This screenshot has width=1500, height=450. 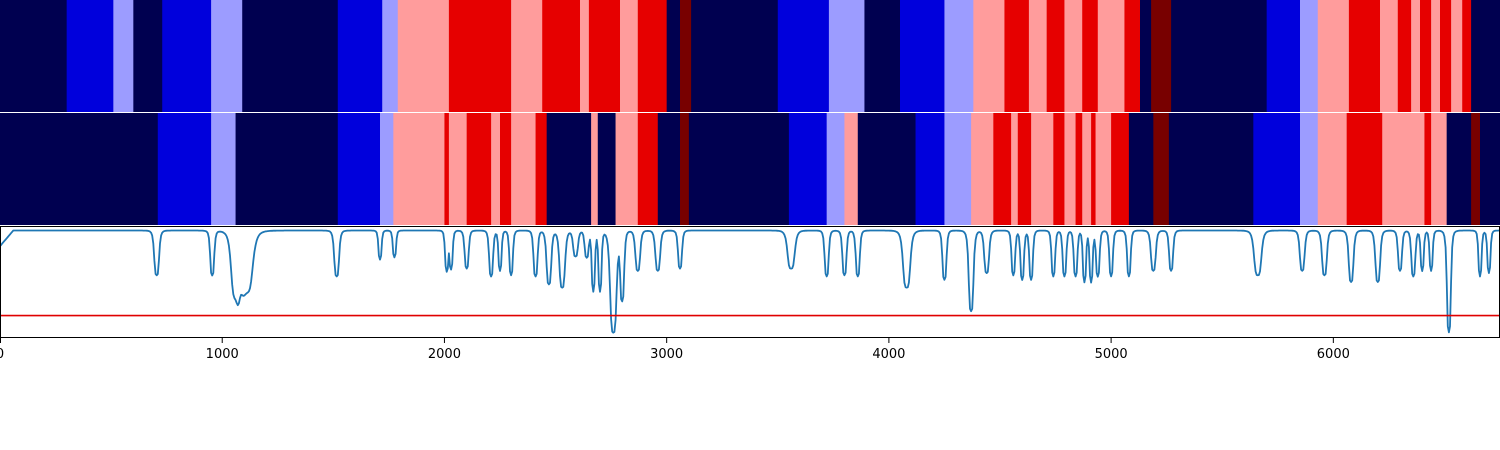 What do you see at coordinates (1111, 354) in the screenshot?
I see `x-tick-label-5000: 5000` at bounding box center [1111, 354].